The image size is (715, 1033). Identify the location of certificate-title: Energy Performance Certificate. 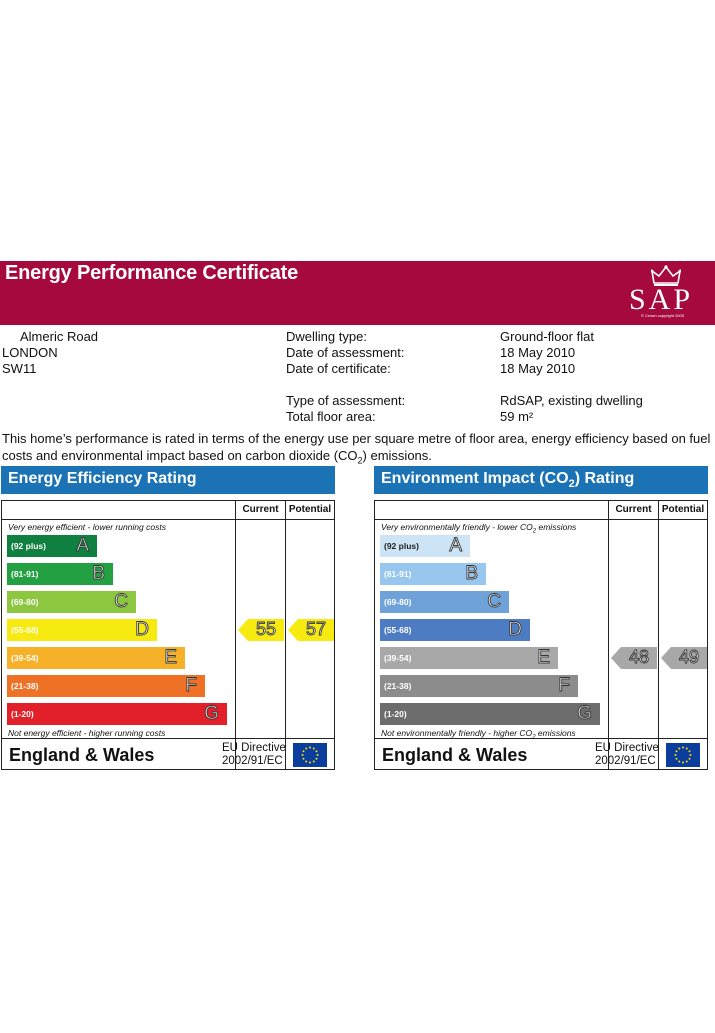
(152, 273).